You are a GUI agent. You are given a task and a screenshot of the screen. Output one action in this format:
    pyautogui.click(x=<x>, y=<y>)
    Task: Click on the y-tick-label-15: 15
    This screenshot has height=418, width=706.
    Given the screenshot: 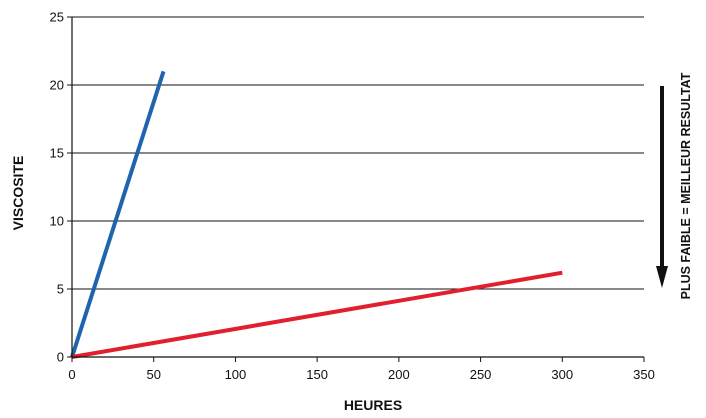 What is the action you would take?
    pyautogui.click(x=57, y=153)
    